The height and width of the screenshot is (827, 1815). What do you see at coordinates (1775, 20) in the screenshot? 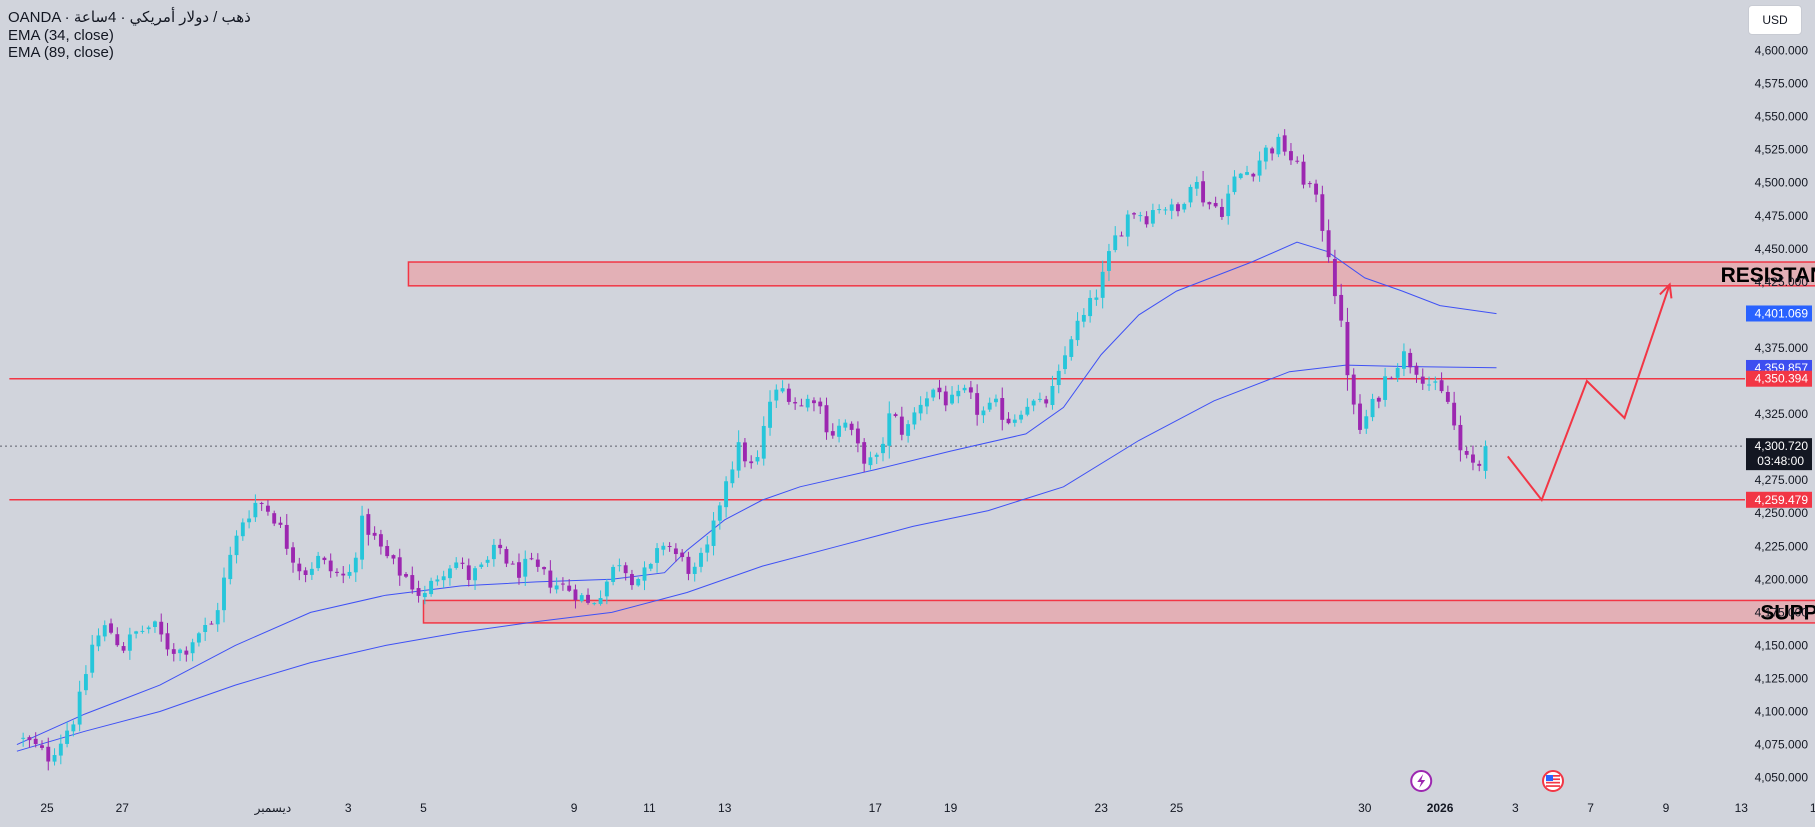
I see `currency-button: USD` at bounding box center [1775, 20].